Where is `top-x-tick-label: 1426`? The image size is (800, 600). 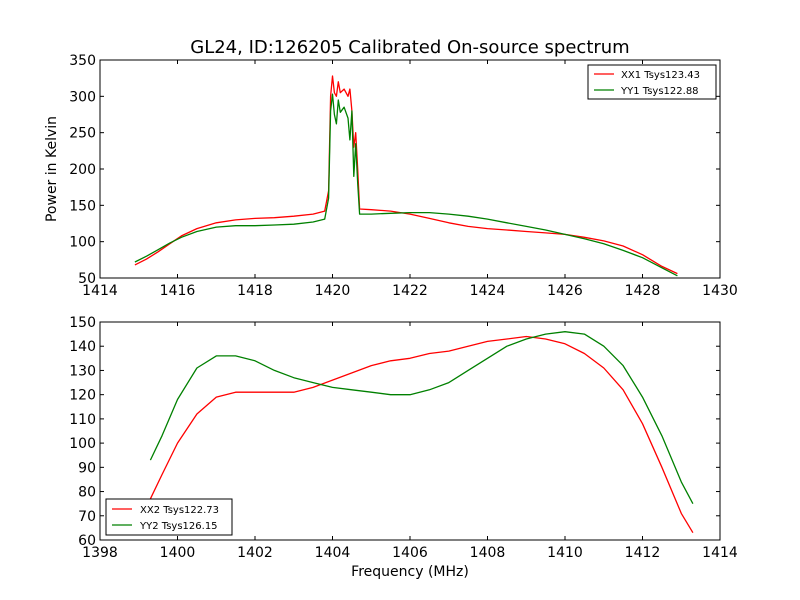
top-x-tick-label: 1426 is located at coordinates (565, 291).